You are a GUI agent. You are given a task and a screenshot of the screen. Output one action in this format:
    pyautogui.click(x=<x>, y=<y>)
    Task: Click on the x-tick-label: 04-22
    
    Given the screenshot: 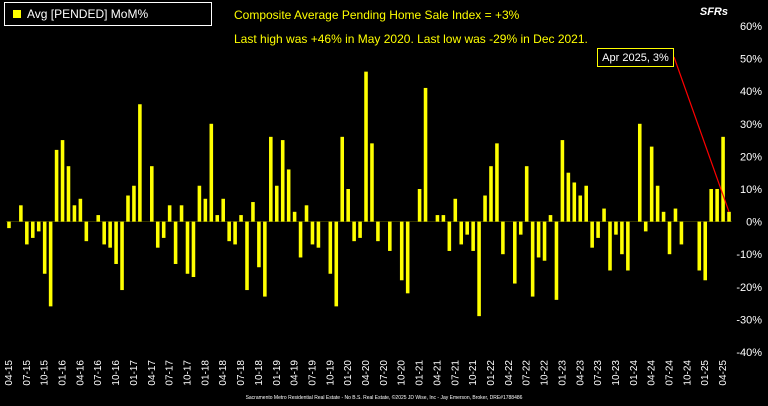 What is the action you would take?
    pyautogui.click(x=509, y=373)
    